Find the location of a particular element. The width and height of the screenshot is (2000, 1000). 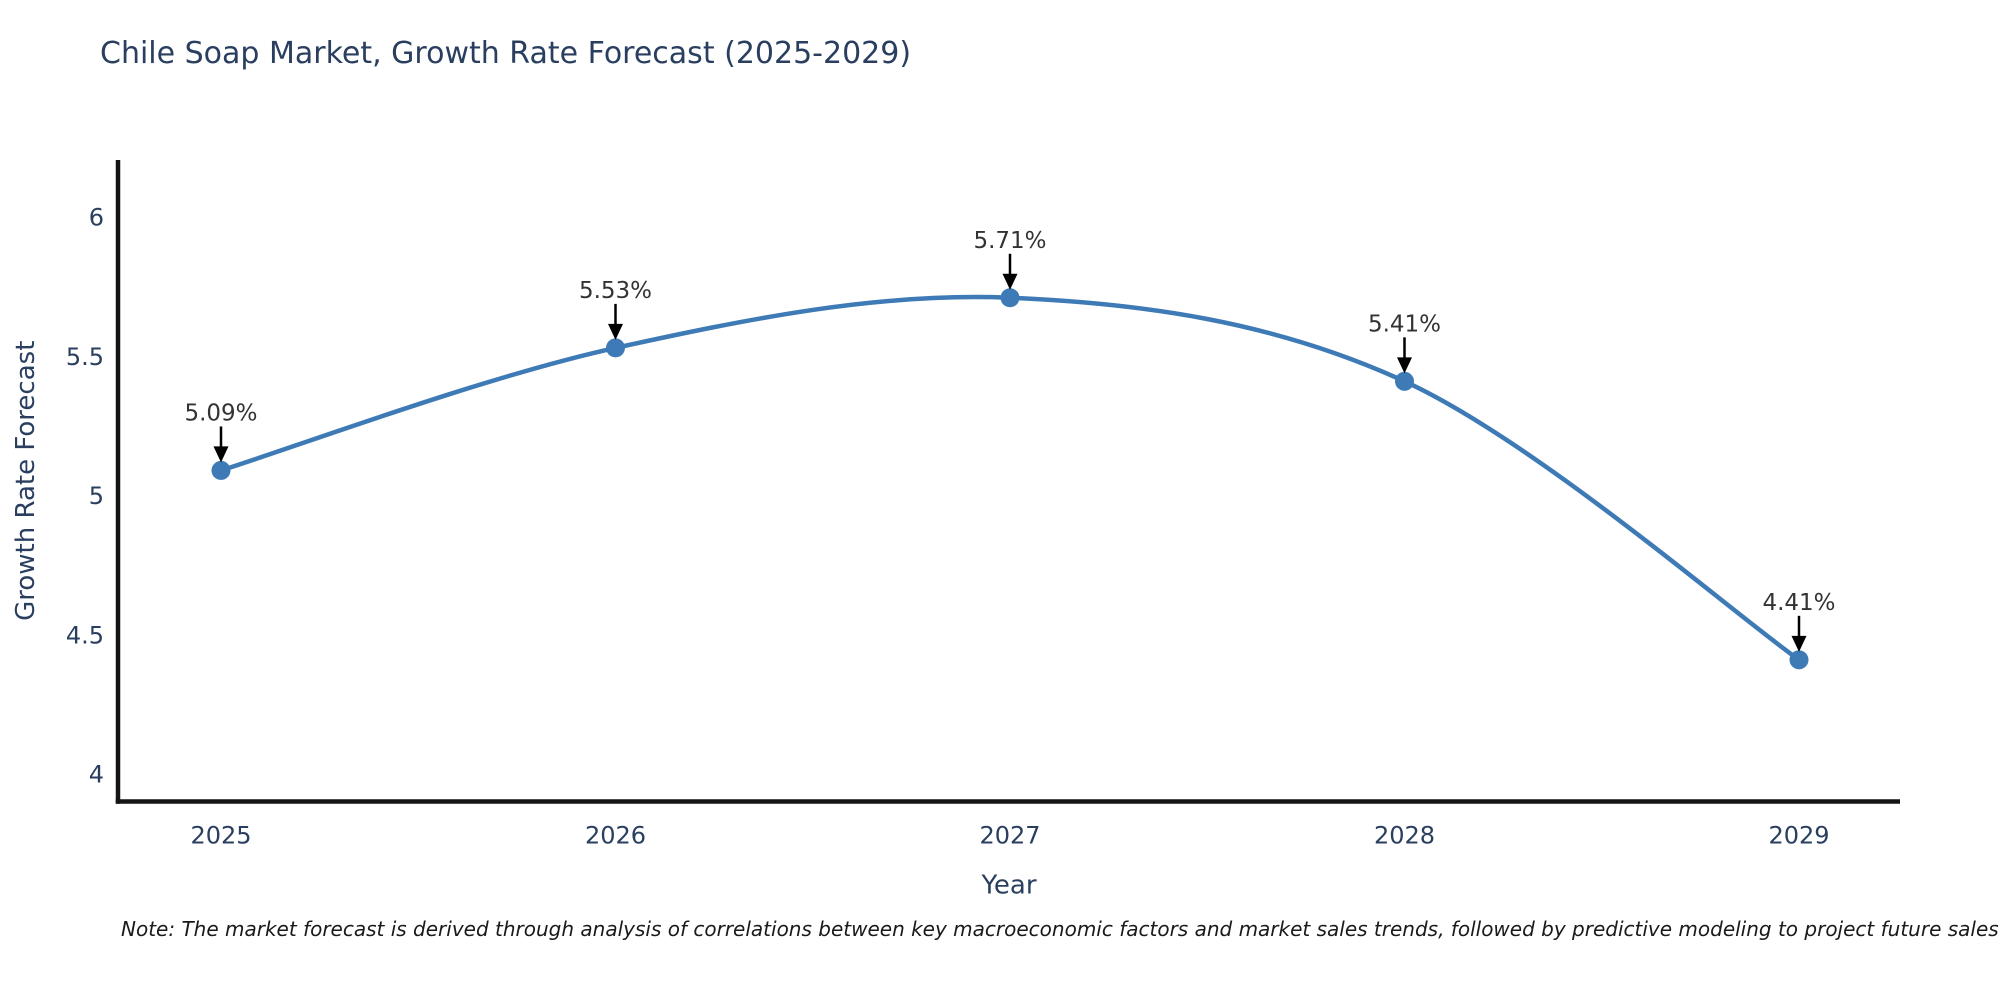

y-tick-label: 4 is located at coordinates (96, 775).